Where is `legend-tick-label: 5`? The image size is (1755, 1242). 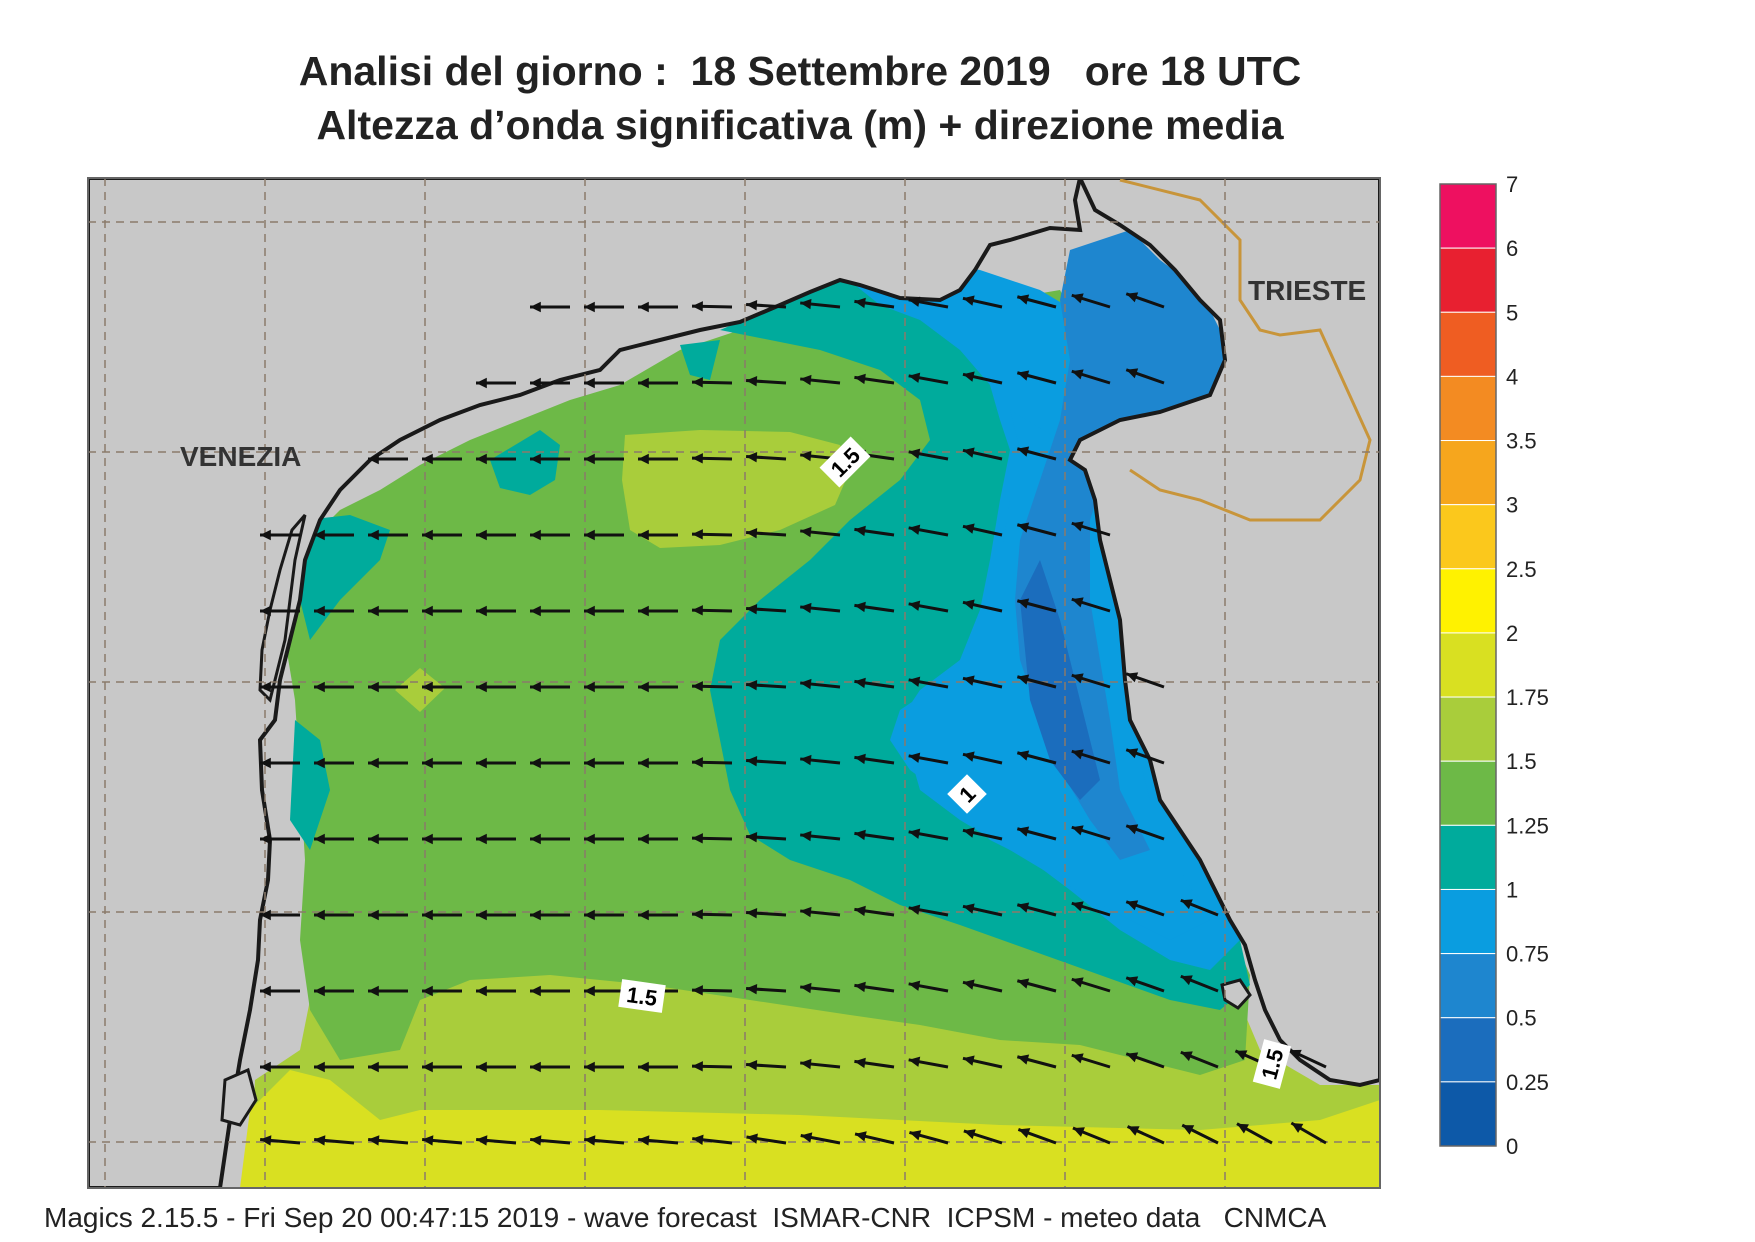
legend-tick-label: 5 is located at coordinates (1512, 312).